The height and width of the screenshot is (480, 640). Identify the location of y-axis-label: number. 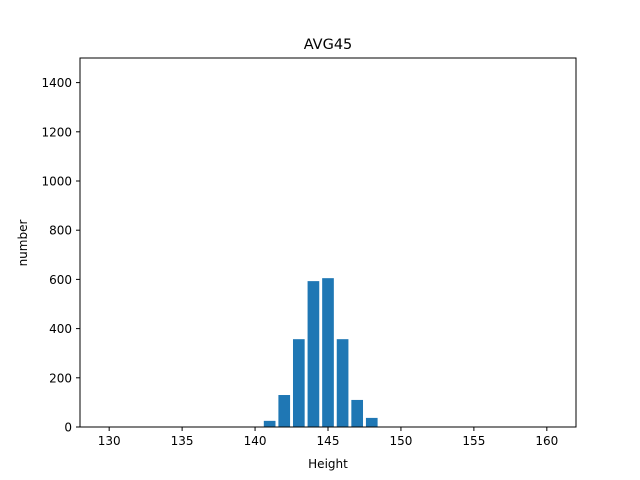
(23, 243).